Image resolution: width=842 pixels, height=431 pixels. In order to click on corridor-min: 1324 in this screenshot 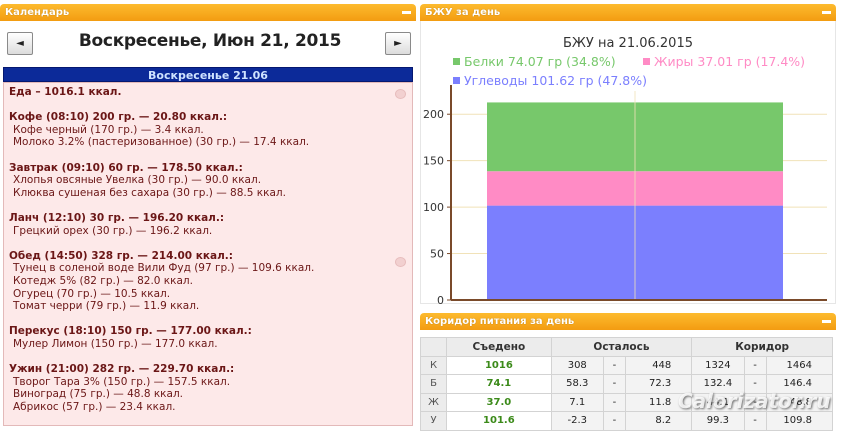, I will do `click(718, 365)`.